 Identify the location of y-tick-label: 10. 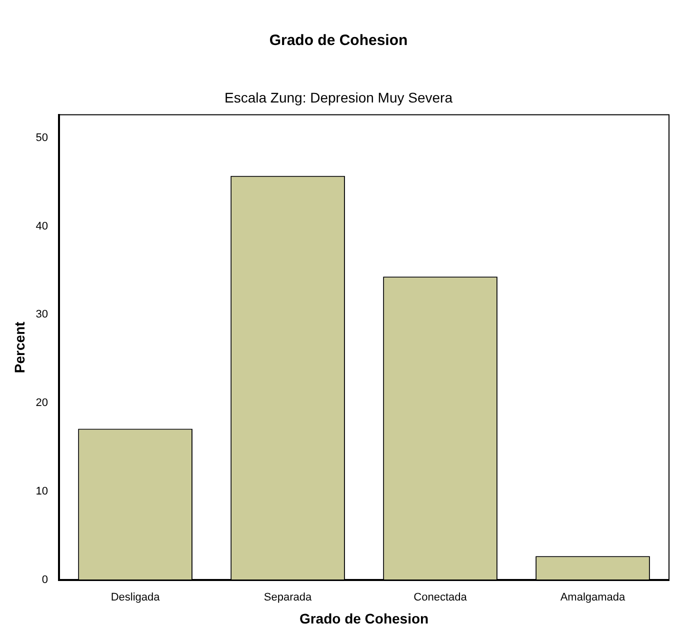
(42, 492).